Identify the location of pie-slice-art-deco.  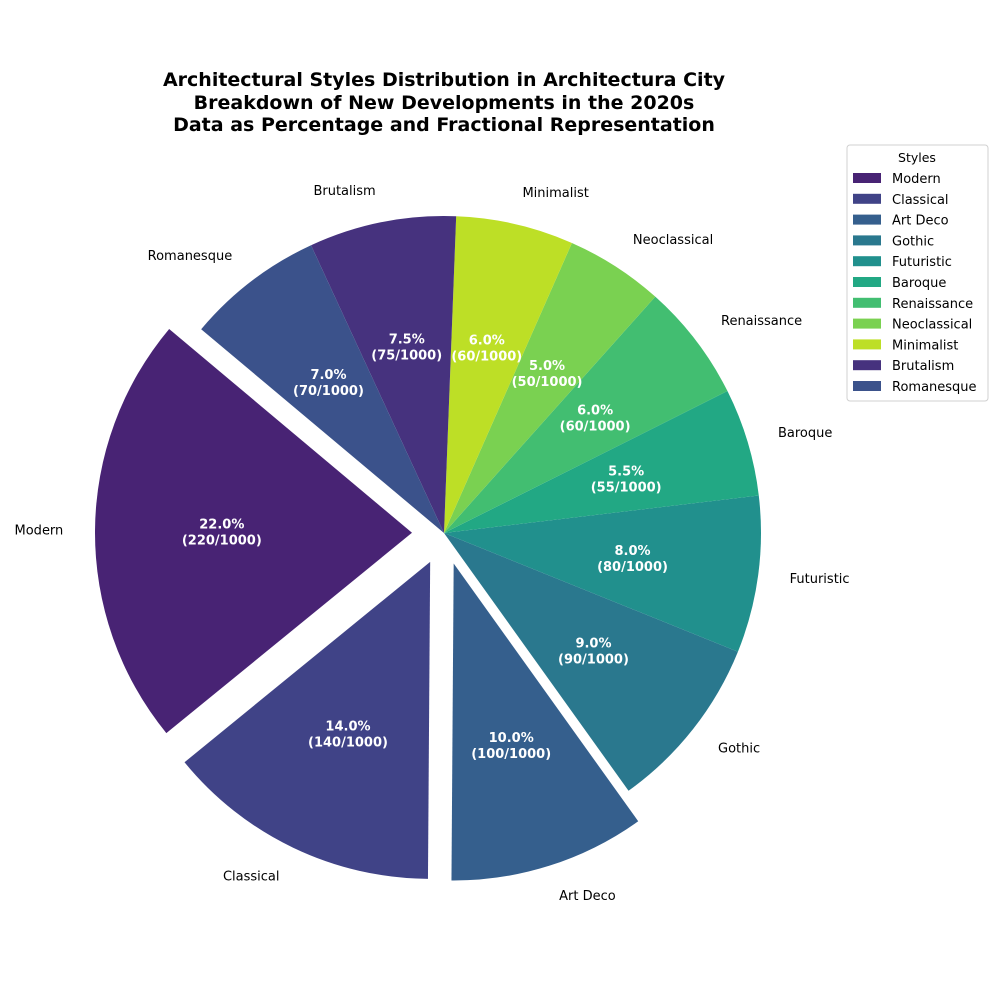
(545, 722).